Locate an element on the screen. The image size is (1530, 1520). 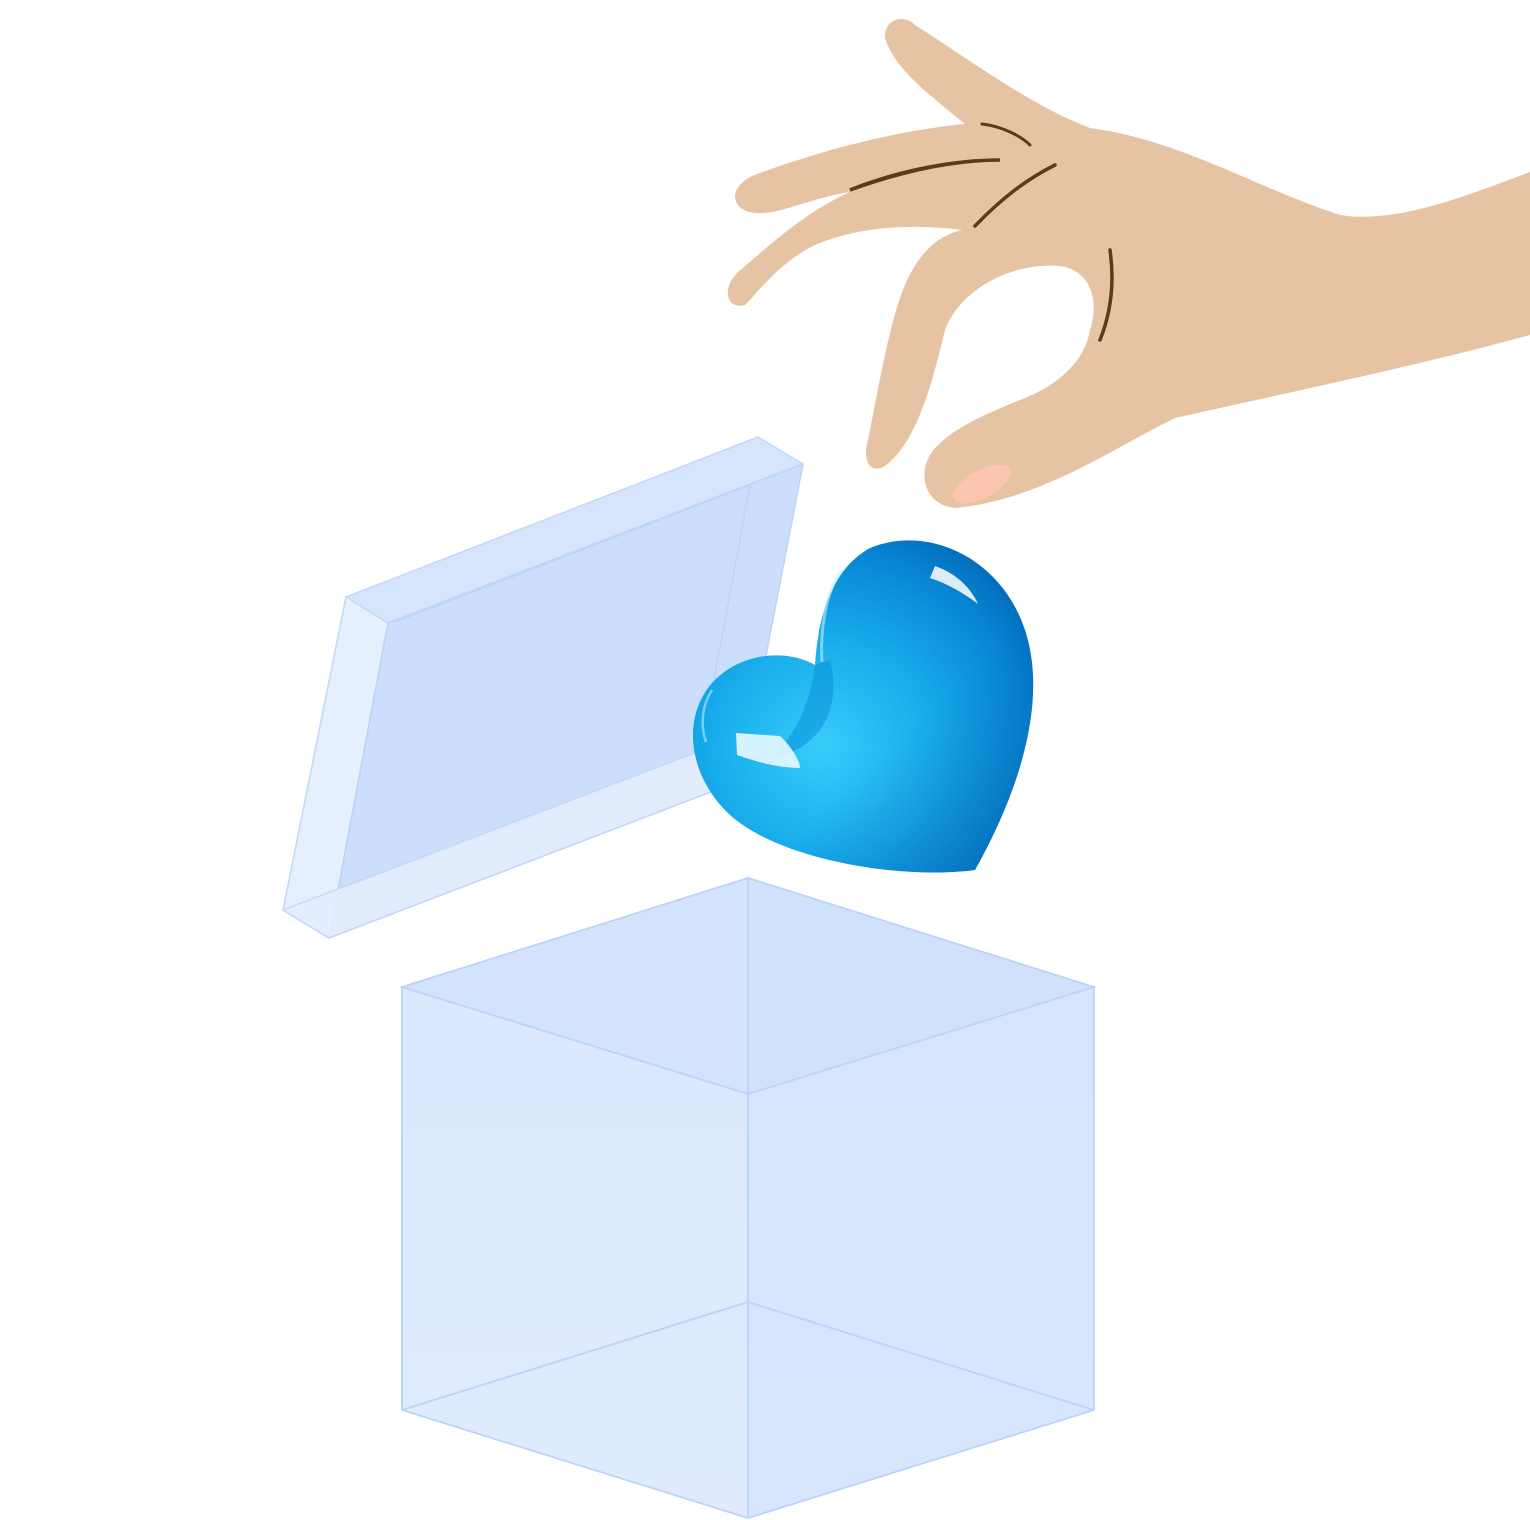
heart-highlight-lobe is located at coordinates (768, 750).